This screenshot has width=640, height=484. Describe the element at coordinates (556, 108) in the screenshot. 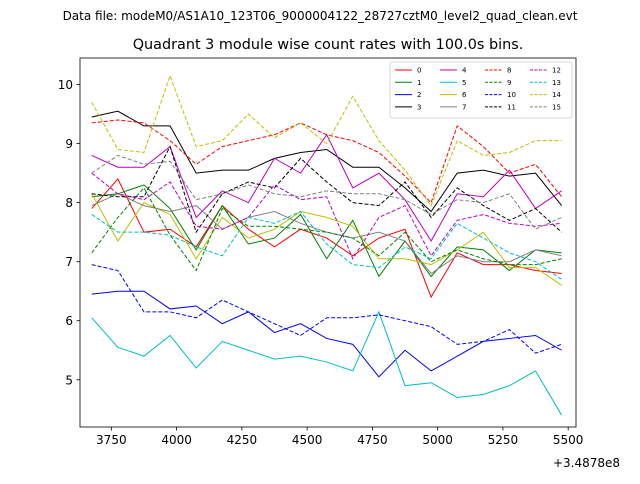

I see `legend-label-15: 15` at that location.